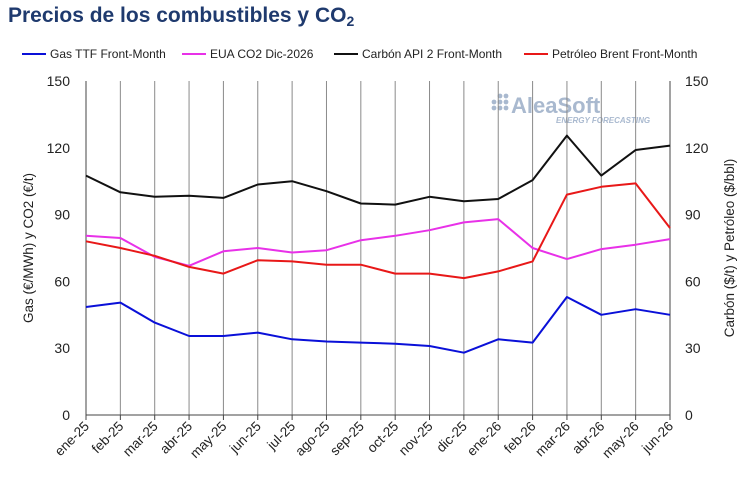 This screenshot has width=738, height=491. Describe the element at coordinates (350, 21) in the screenshot. I see `chart-title-subscript: 2` at that location.